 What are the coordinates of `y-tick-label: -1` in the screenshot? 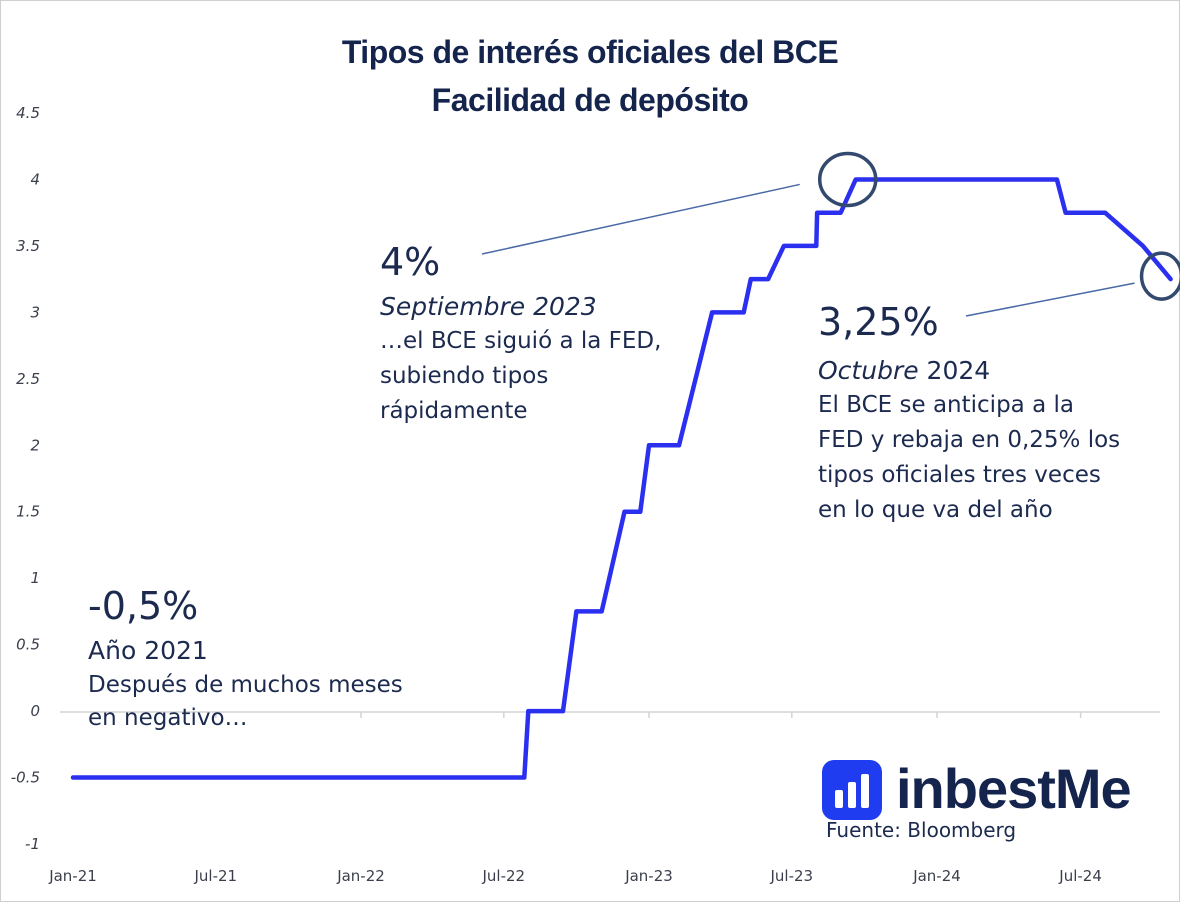 It's located at (32, 844).